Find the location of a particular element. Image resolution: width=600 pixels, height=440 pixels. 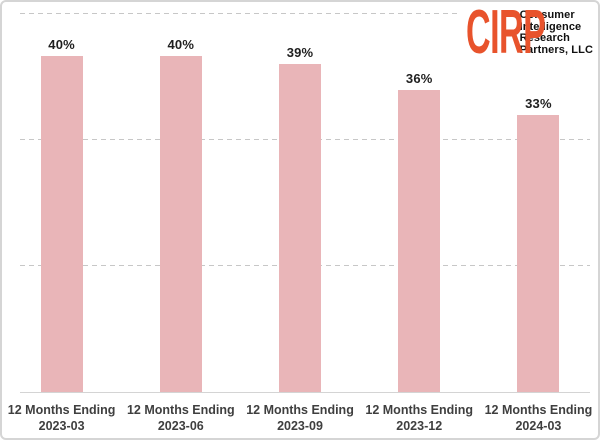

cirp-logo-abbr: CIRP is located at coordinates (505, 33).